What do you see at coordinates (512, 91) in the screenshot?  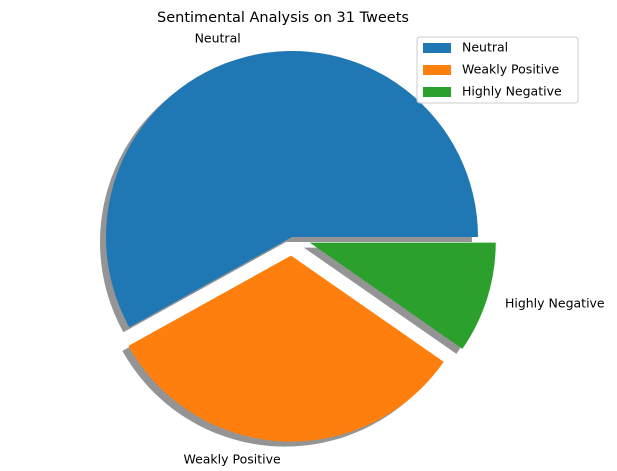 I see `legend-label-highly-negative: Highly Negative` at bounding box center [512, 91].